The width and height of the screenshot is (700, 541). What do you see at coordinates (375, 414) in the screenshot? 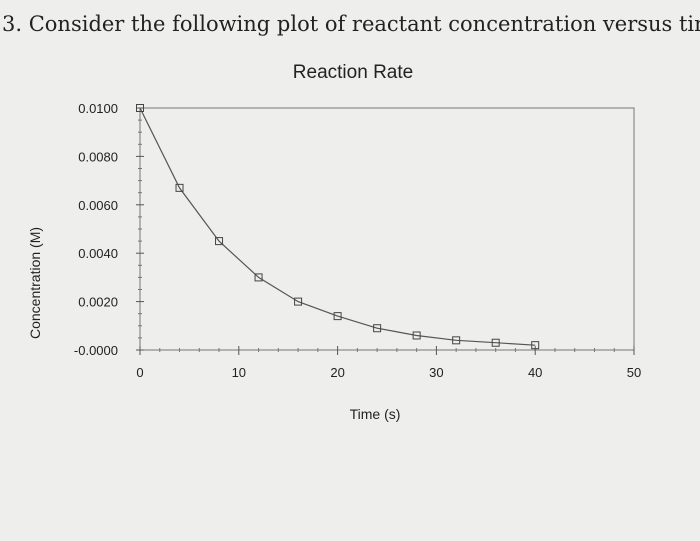
I see `x-axis-label: Time (s)` at bounding box center [375, 414].